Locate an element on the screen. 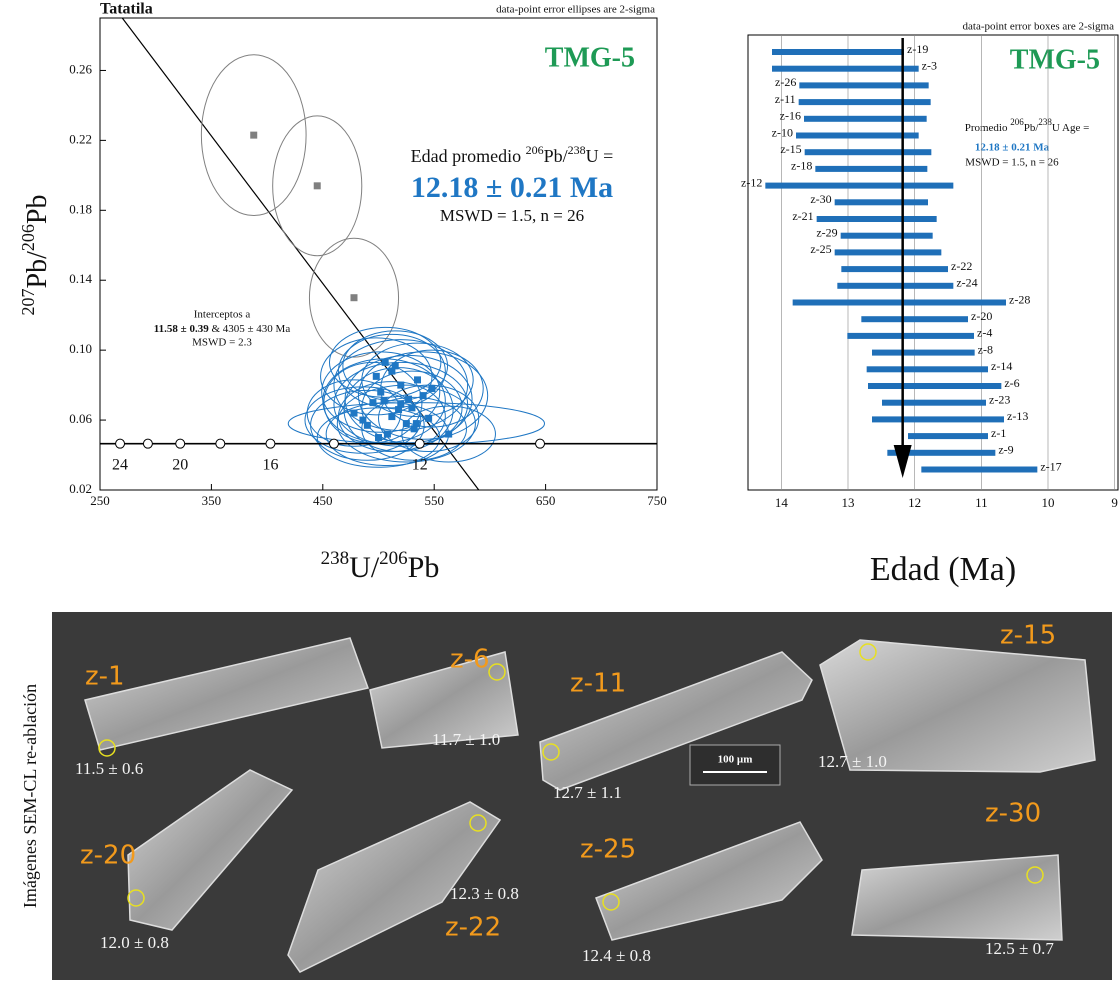 This screenshot has width=1120, height=982. text: & 4305 ± 430 Ma is located at coordinates (250, 329).